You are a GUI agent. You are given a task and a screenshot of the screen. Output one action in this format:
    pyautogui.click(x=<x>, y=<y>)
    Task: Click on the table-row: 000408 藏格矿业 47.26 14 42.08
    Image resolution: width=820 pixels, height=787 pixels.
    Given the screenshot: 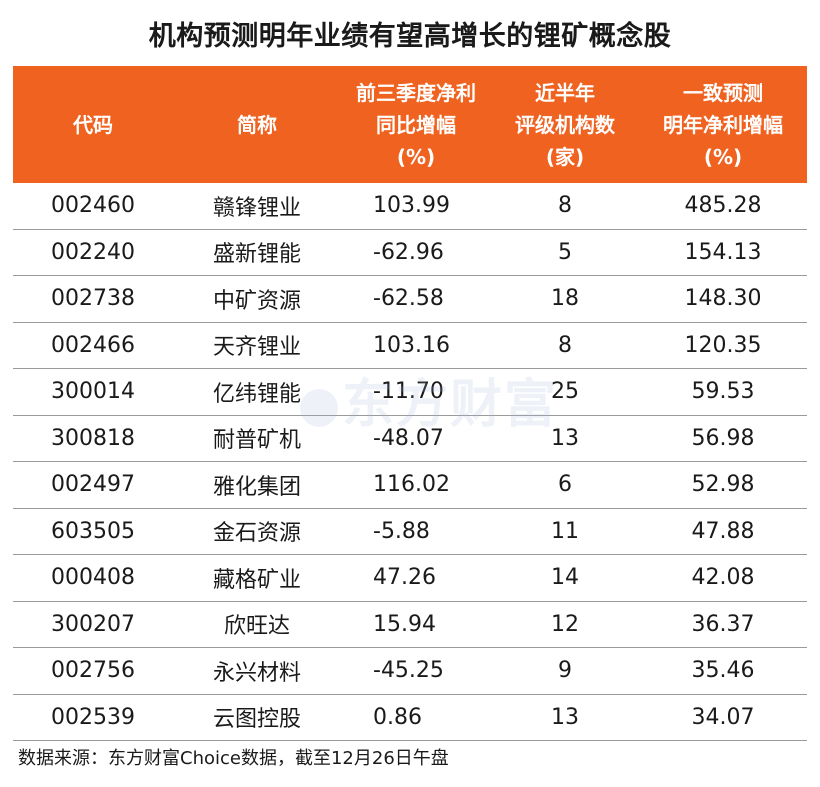 What is the action you would take?
    pyautogui.click(x=410, y=578)
    